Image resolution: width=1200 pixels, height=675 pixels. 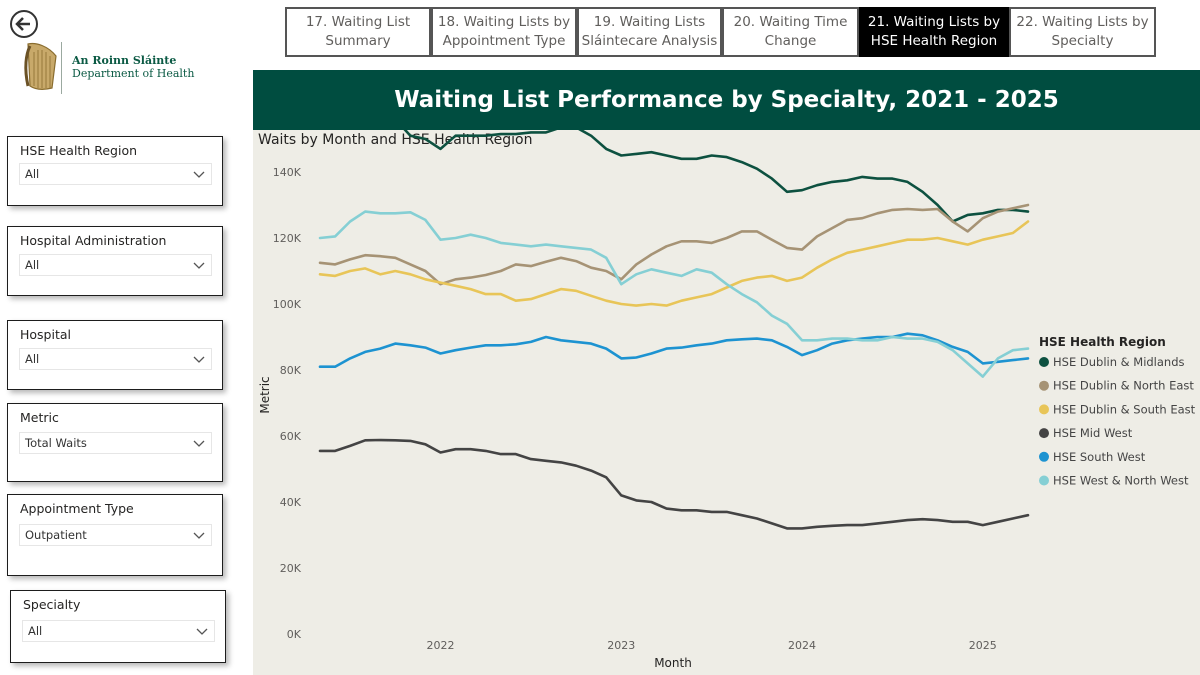 I want to click on nav-tab-22: 22. Waiting Lists by Specialty, so click(x=1082, y=32).